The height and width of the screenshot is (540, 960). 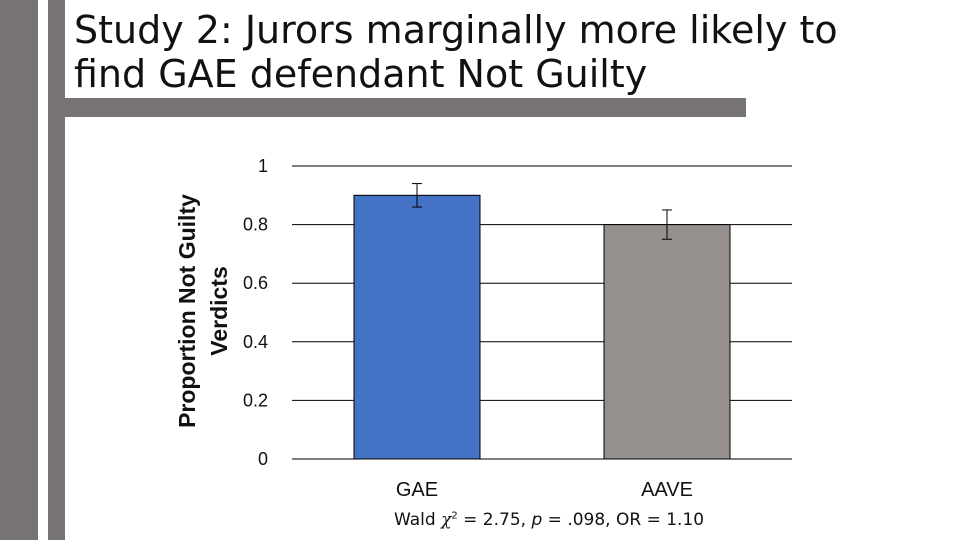 What do you see at coordinates (255, 312) in the screenshot?
I see `y-tick-labels: 0 0.2 0.4 0.6 0.8 1` at bounding box center [255, 312].